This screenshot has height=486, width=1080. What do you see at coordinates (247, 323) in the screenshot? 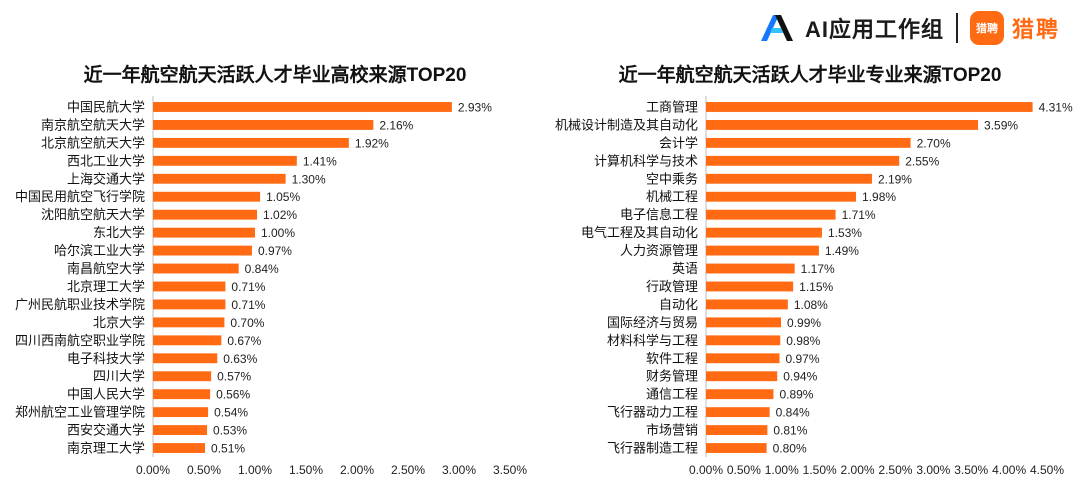
I see `data-label: 0.70%` at bounding box center [247, 323].